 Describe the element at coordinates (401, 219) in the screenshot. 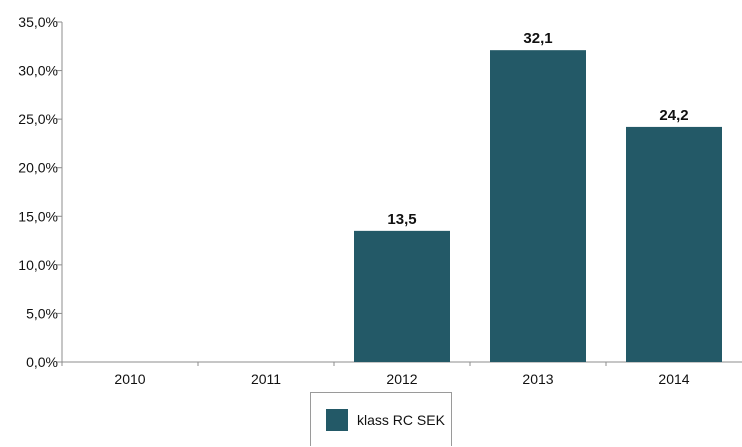

I see `data-label: 13,5` at that location.